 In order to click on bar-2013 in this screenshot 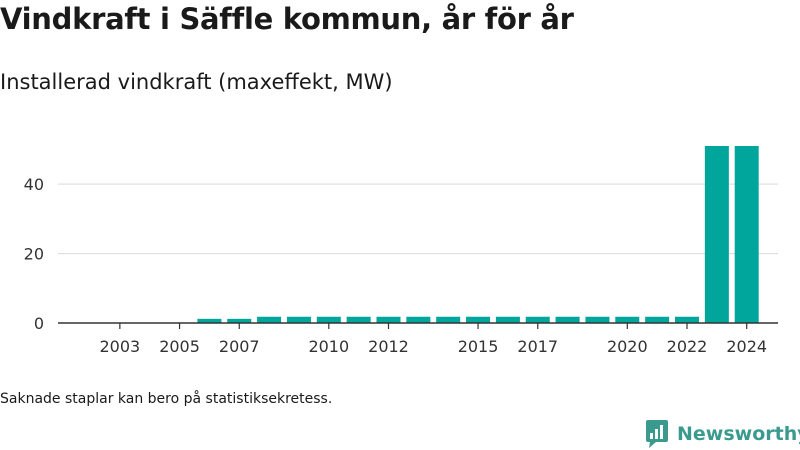, I will do `click(418, 319)`.